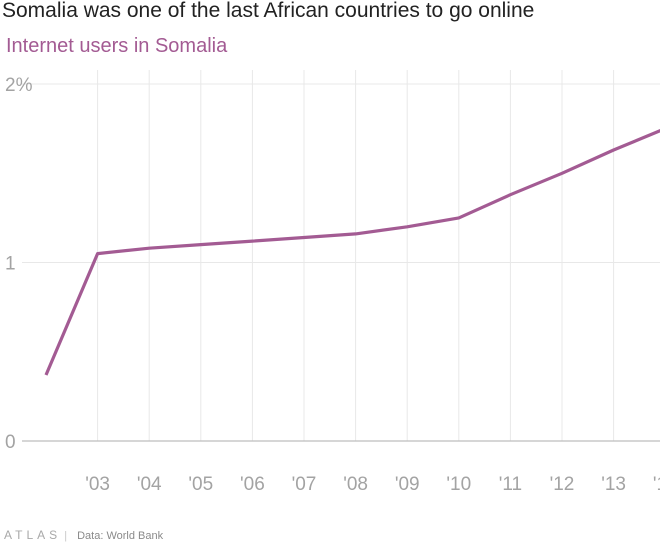  I want to click on source-note: Data: World Bank, so click(120, 536).